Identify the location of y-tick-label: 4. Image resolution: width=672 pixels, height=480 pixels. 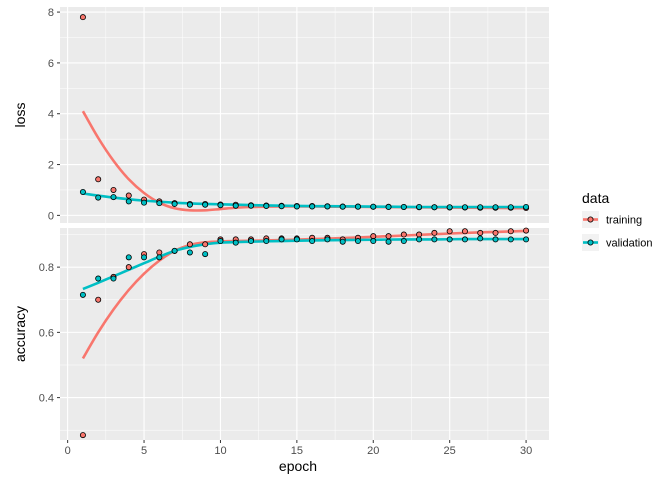
(51, 115).